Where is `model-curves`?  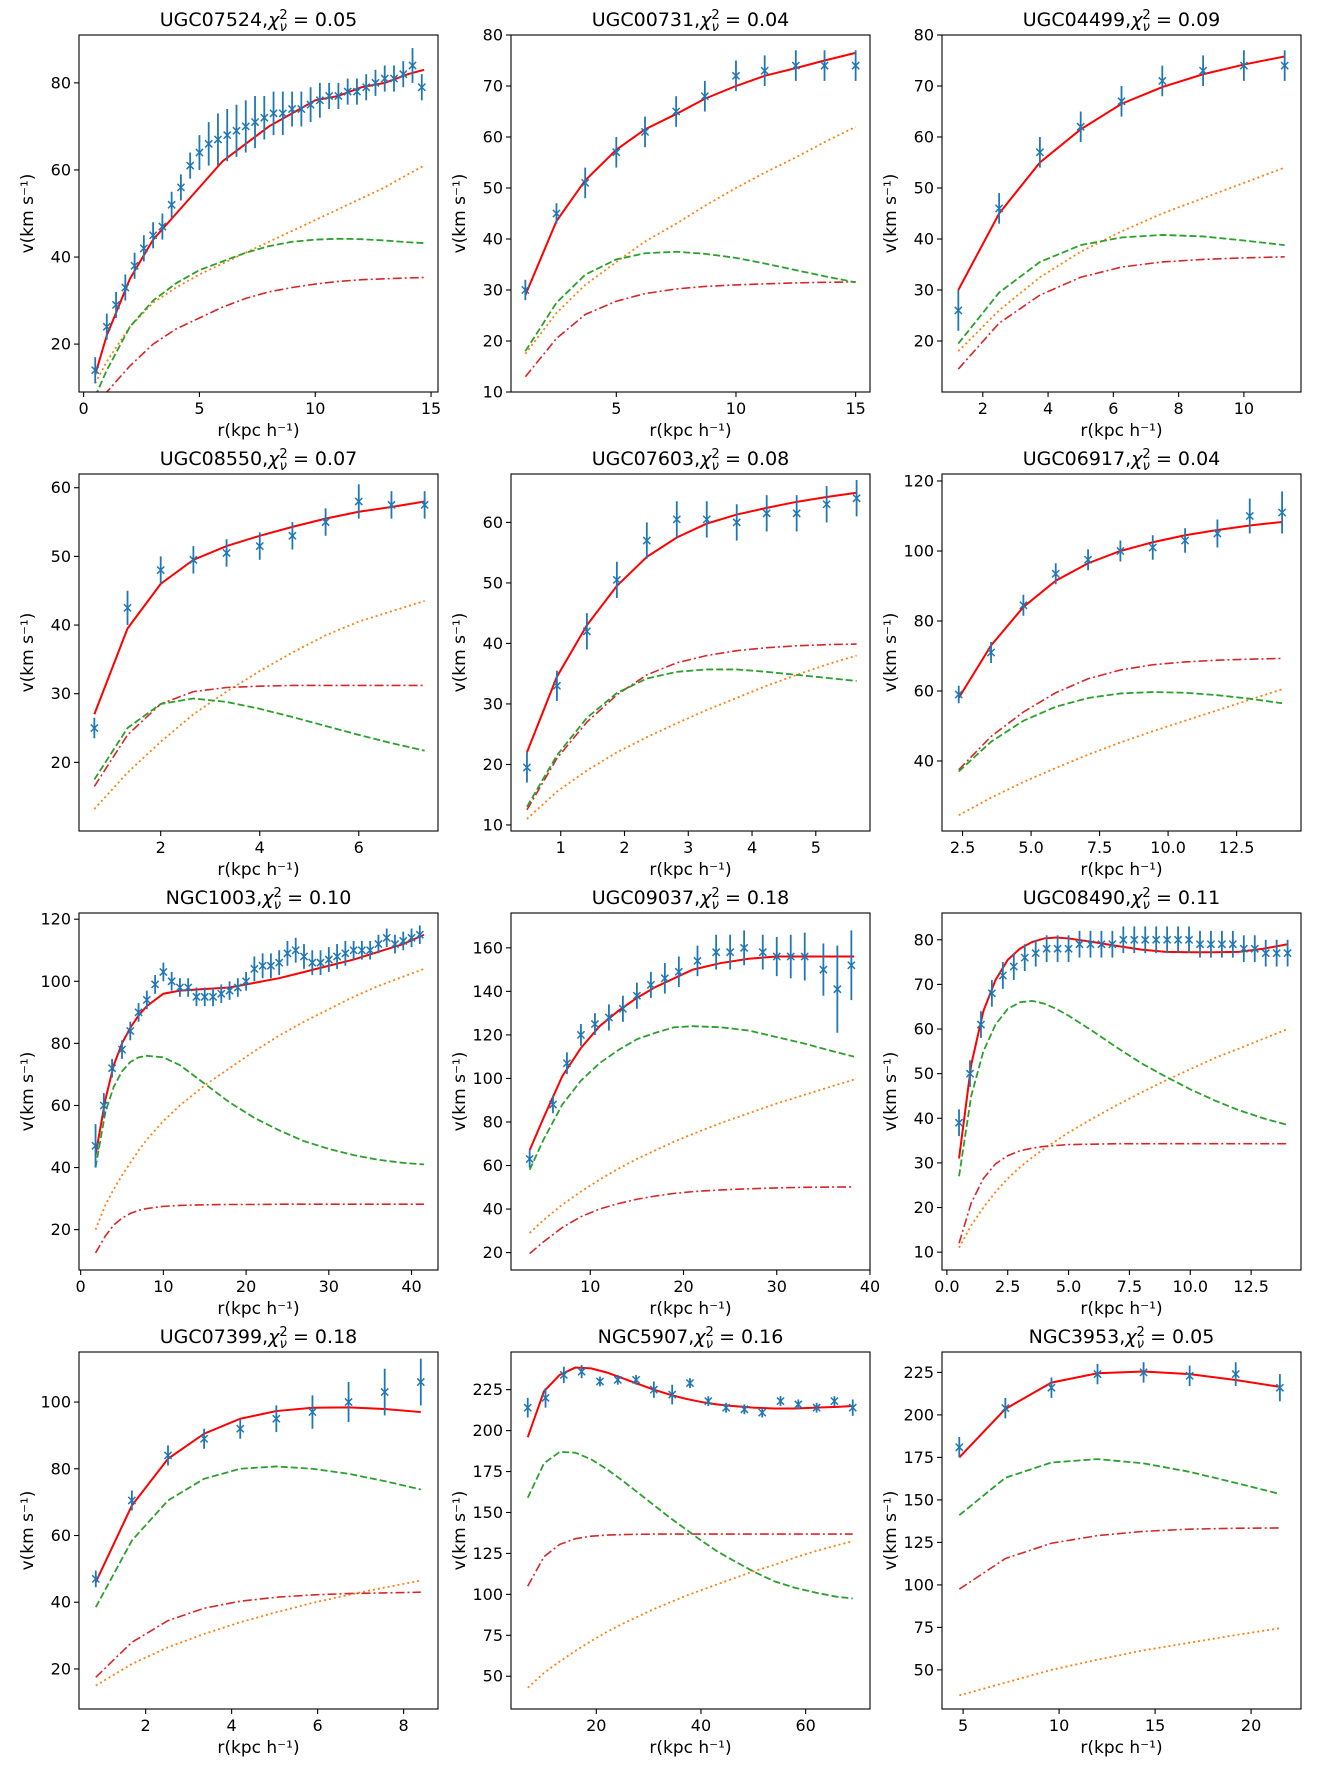
model-curves is located at coordinates (691, 655).